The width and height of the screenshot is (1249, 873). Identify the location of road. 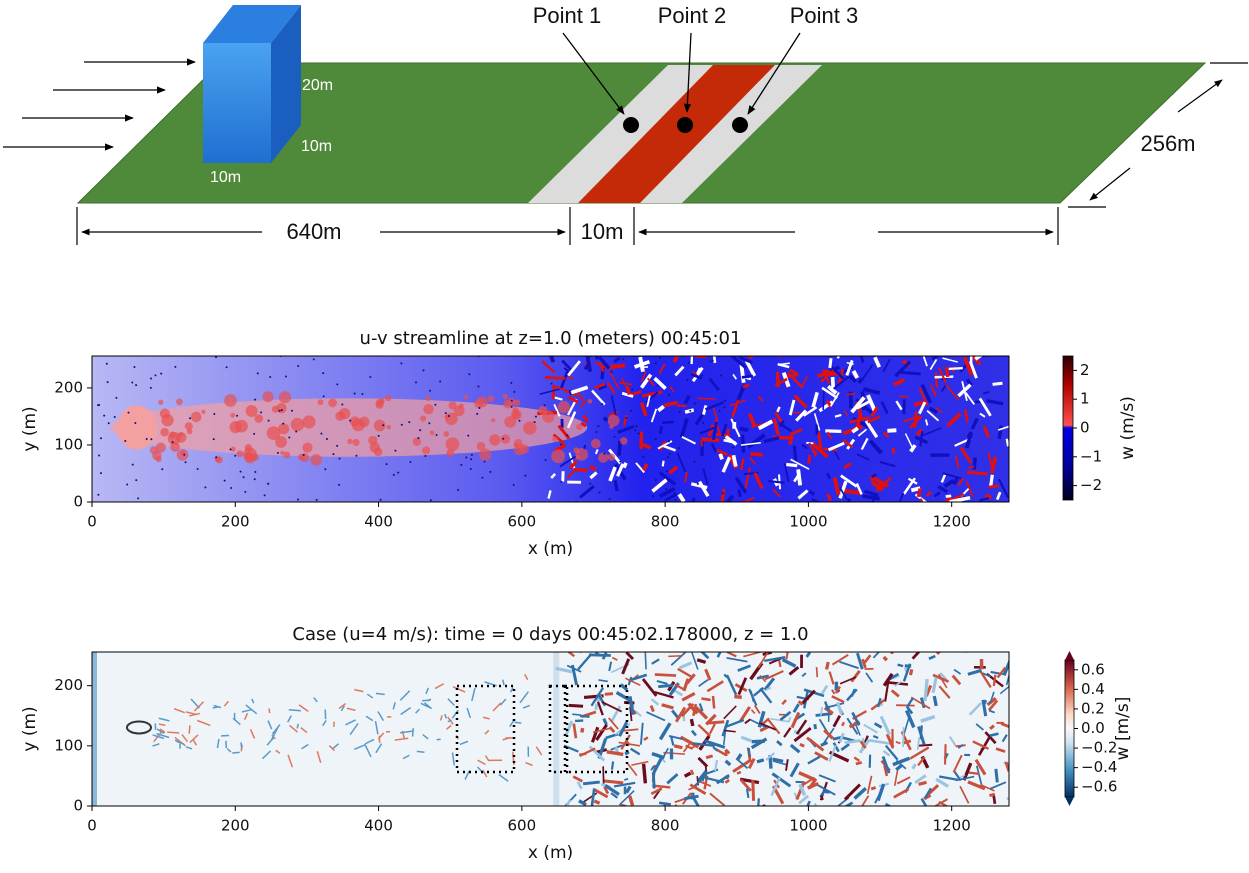
(676, 134).